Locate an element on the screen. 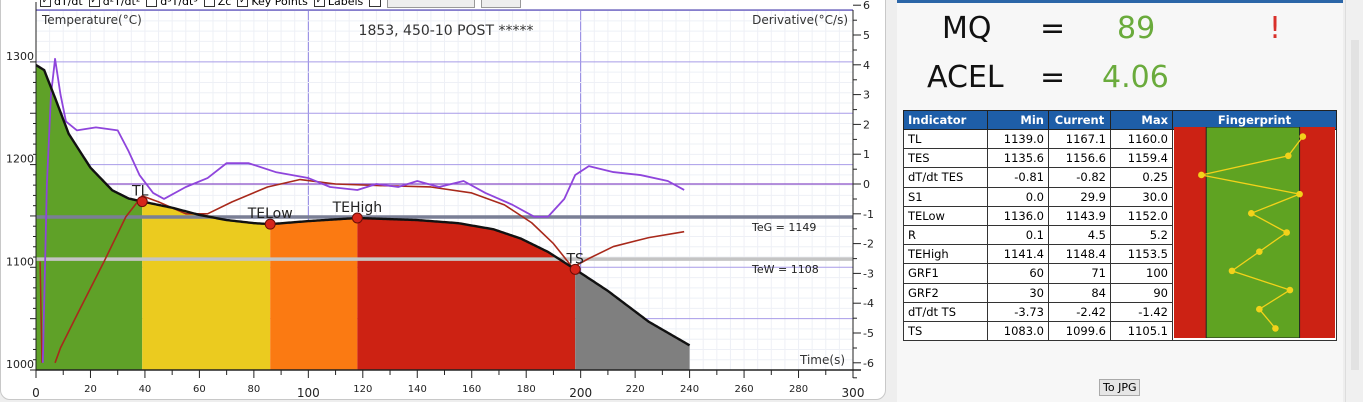 Image resolution: width=1363 pixels, height=402 pixels. cell-max: 1153.5 is located at coordinates (1141, 254).